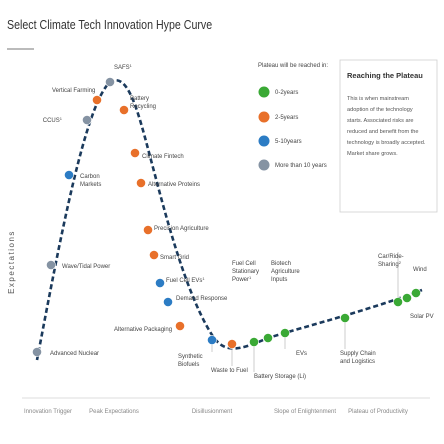 The width and height of the screenshot is (444, 444). I want to click on info-box-line: This is when mainstream, so click(378, 99).